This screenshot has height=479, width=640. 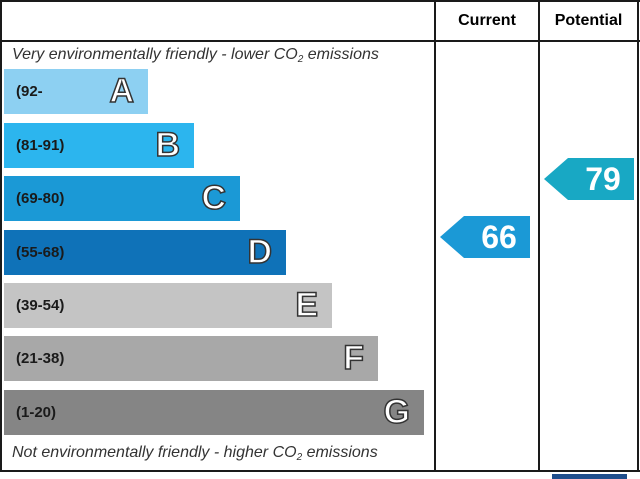 I want to click on current-rating-arrow: 66, so click(x=485, y=237).